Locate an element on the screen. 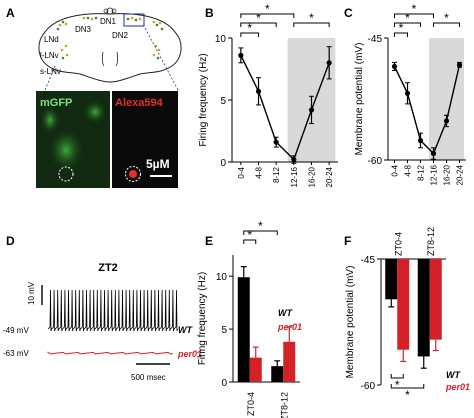 This screenshot has width=474, height=418. panel-letter-d: D is located at coordinates (10, 241).